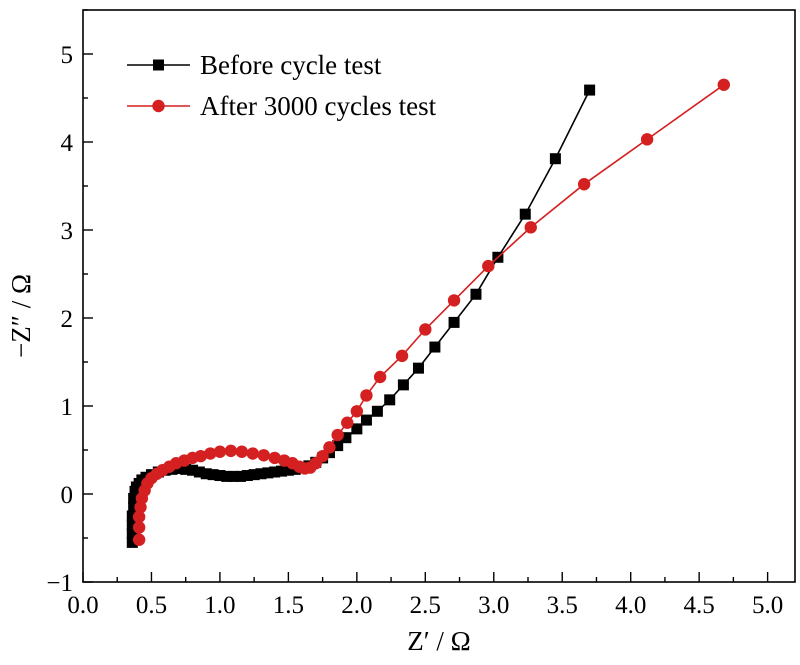  Describe the element at coordinates (562, 605) in the screenshot. I see `x-tick-label: 3.5` at that location.